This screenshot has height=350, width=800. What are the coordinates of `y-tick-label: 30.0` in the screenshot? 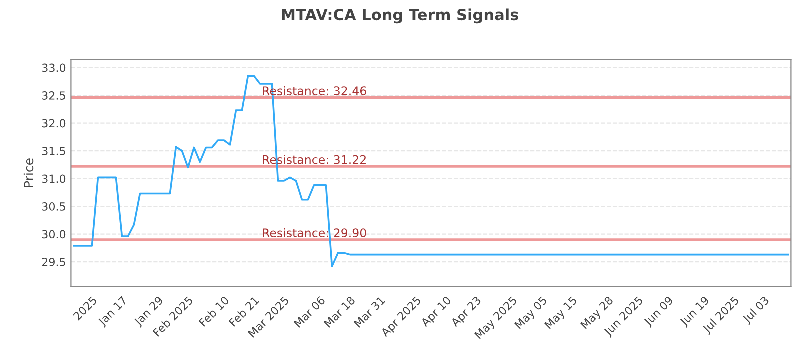 It's located at (54, 234).